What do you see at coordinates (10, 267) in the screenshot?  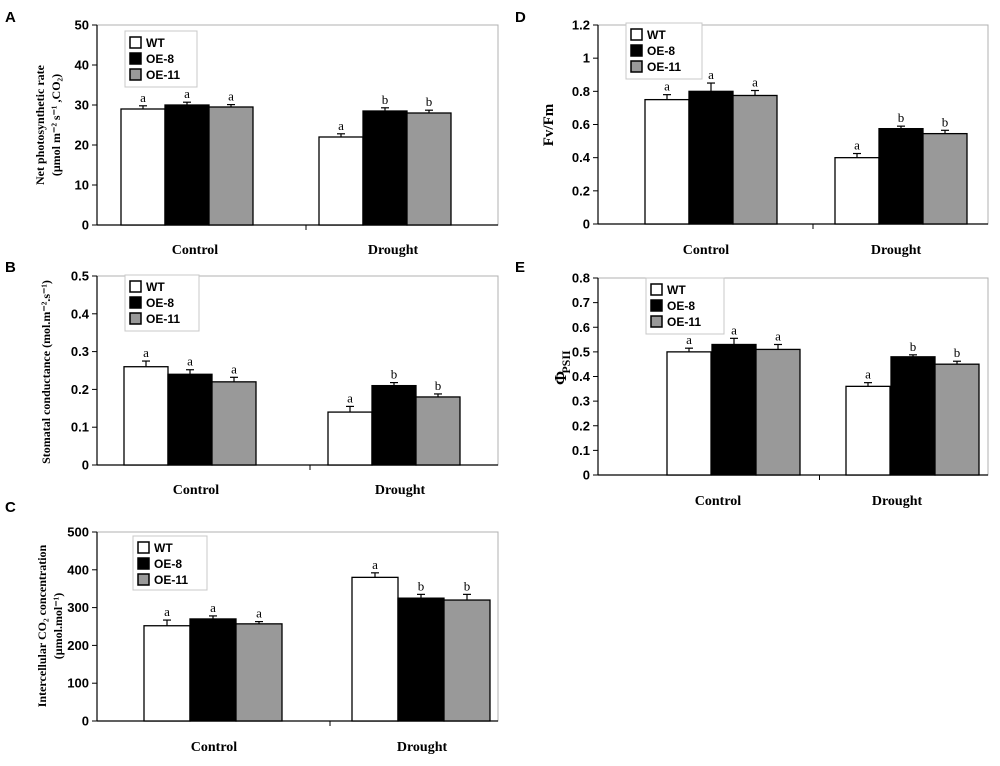 I see `panel-letter: B` at bounding box center [10, 267].